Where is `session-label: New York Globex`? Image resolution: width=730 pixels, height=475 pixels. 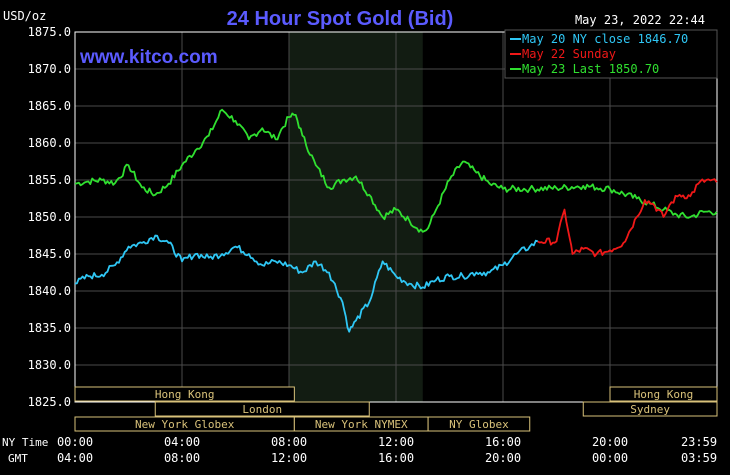
session-label: New York Globex is located at coordinates (185, 424).